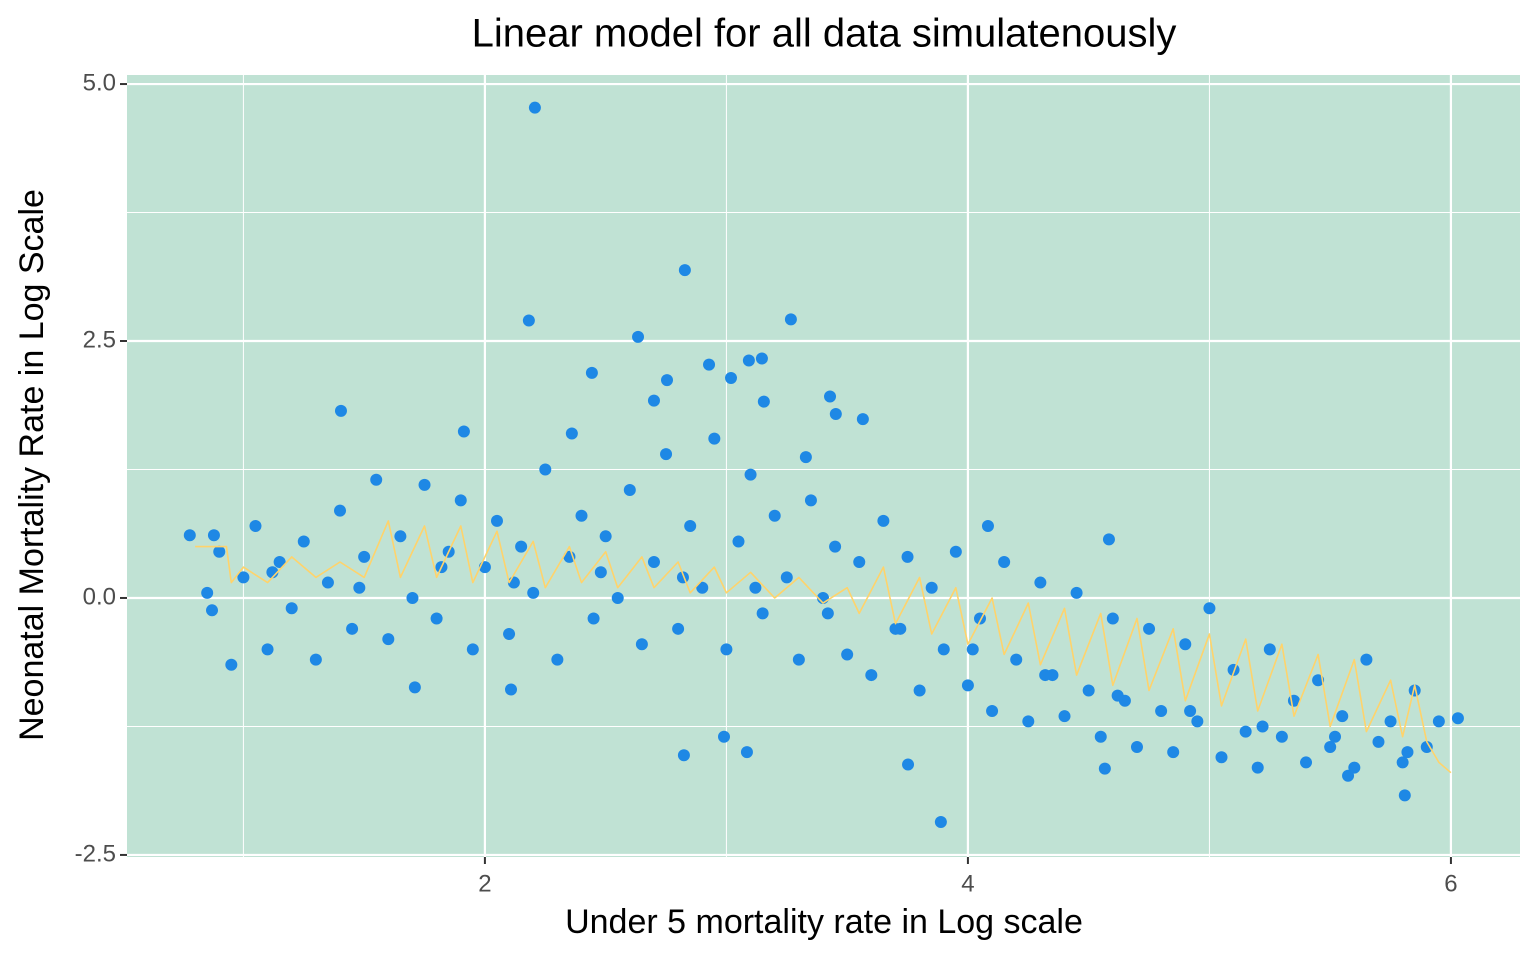  I want to click on y-tick-label: 5.0, so click(99, 82).